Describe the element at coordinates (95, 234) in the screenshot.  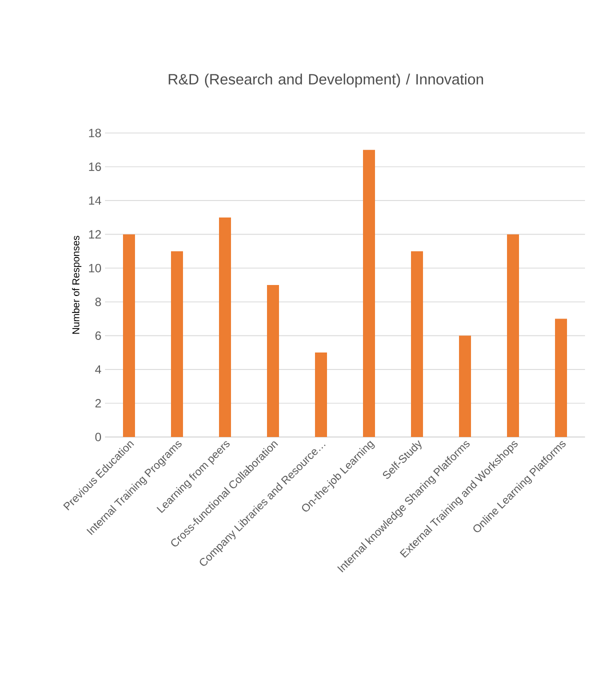
I see `y-tick-label: 12` at that location.